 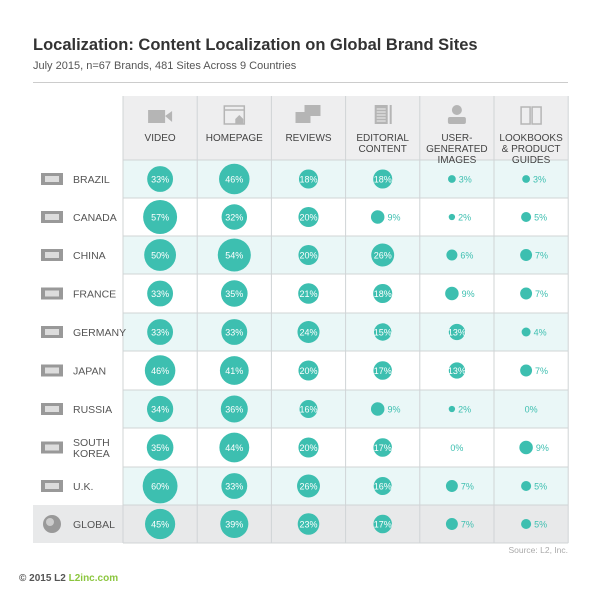 What do you see at coordinates (383, 149) in the screenshot?
I see `column-header-label: CONTENT` at bounding box center [383, 149].